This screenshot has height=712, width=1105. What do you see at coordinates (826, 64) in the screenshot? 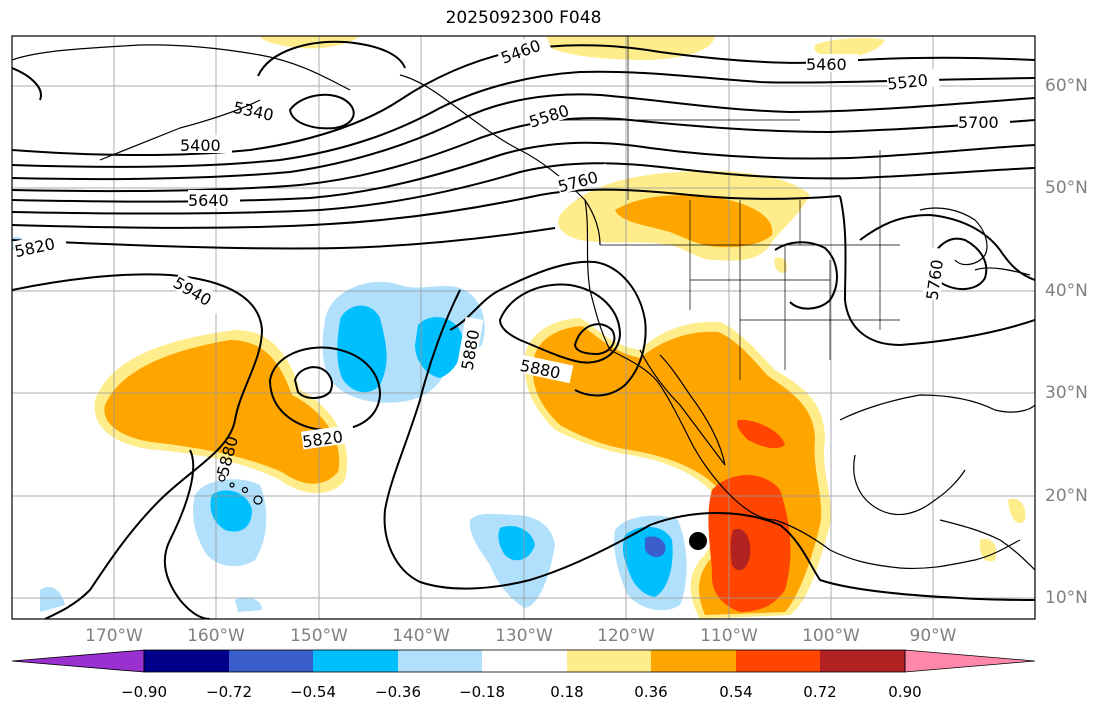
I see `contour-label: 5460` at bounding box center [826, 64].